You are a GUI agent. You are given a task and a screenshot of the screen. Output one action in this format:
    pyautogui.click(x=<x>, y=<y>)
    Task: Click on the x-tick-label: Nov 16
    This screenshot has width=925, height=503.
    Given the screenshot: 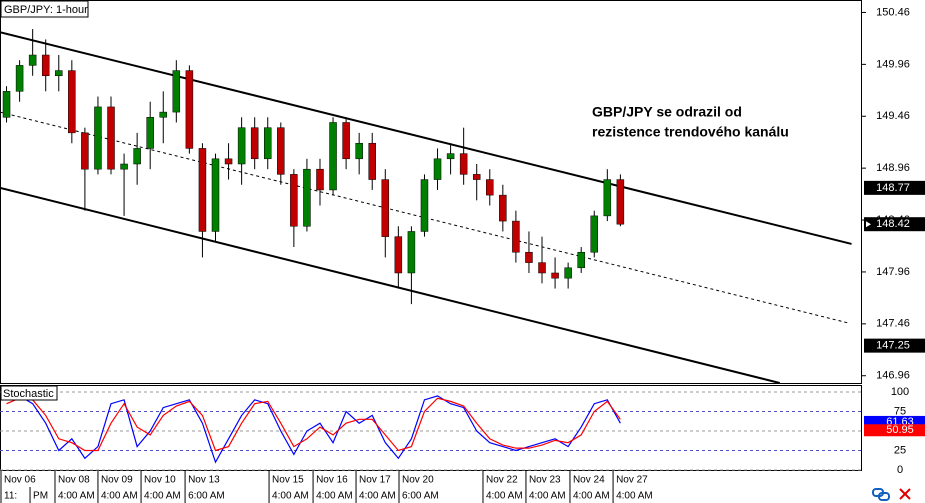 What is the action you would take?
    pyautogui.click(x=332, y=480)
    